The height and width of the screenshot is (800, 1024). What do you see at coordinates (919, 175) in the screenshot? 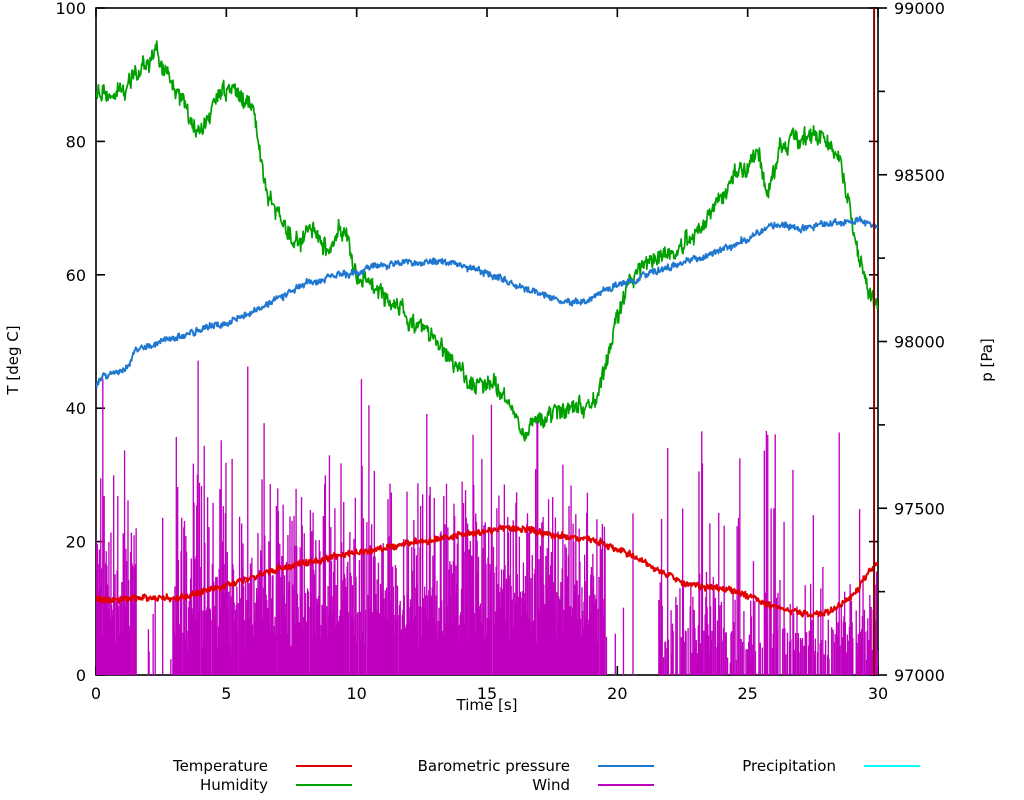
I see `y2-tick-label: 98500` at bounding box center [919, 175].